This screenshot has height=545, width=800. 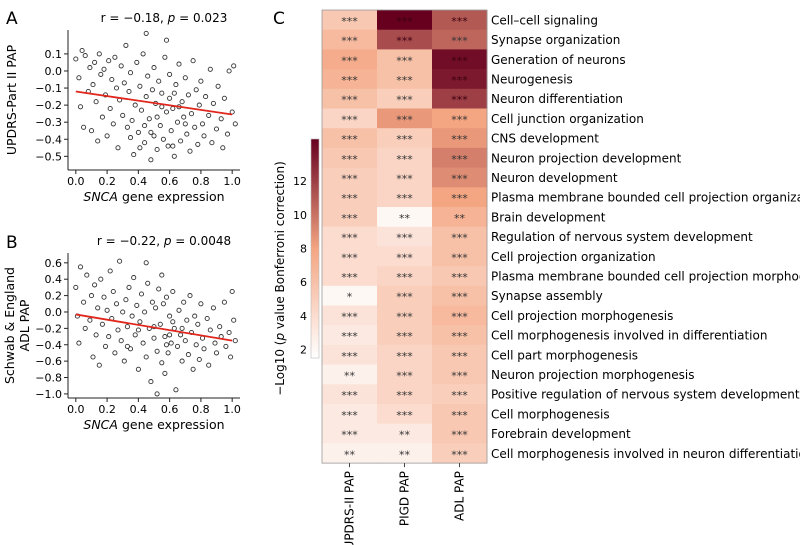 I want to click on y-tick-label: −0.5, so click(x=48, y=156).